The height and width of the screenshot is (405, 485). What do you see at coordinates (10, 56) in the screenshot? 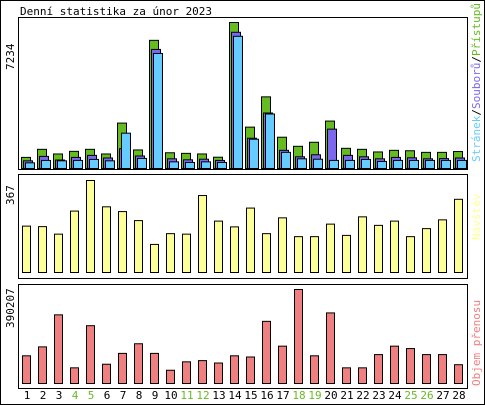
I see `top-ymax-label: 7234` at bounding box center [10, 56].